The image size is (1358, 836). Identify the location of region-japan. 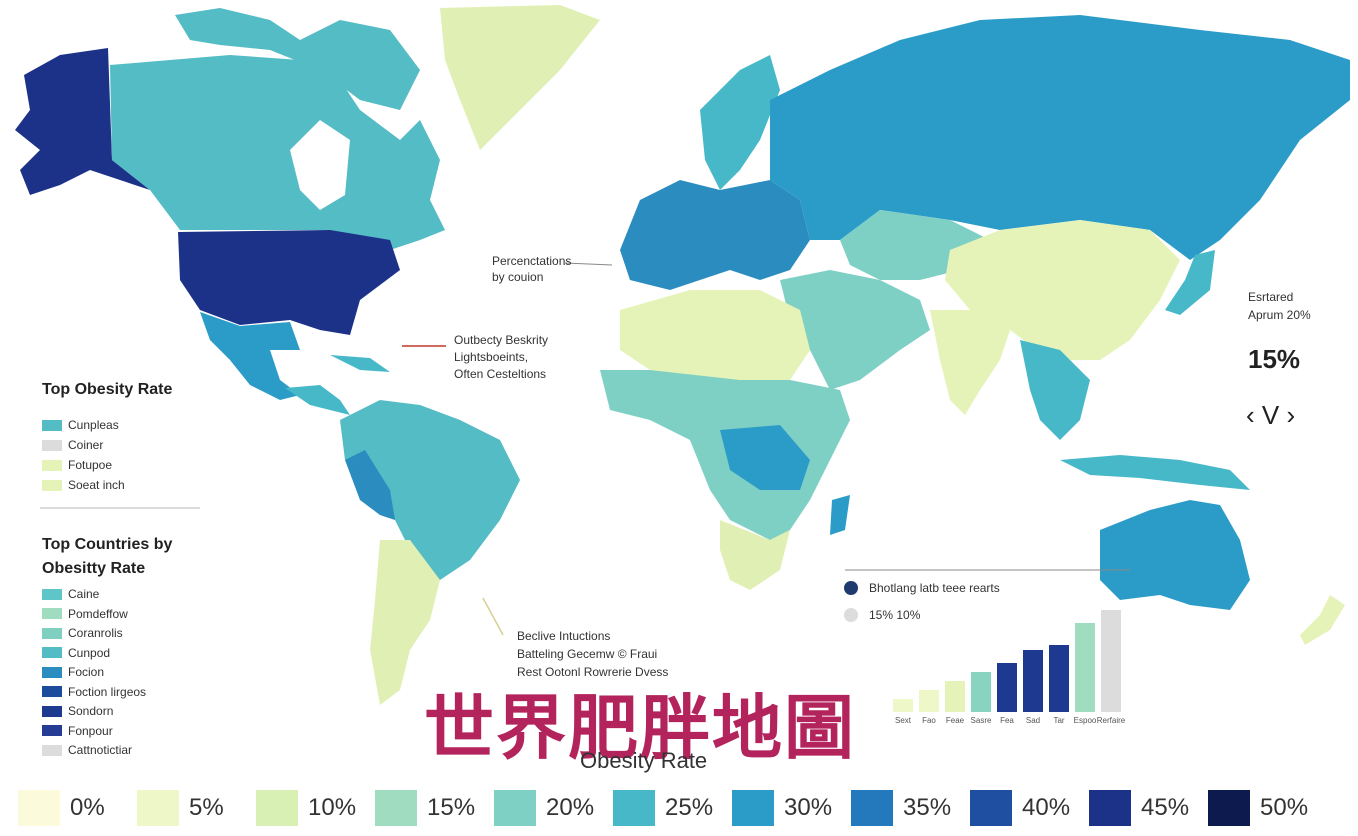
(1190, 282).